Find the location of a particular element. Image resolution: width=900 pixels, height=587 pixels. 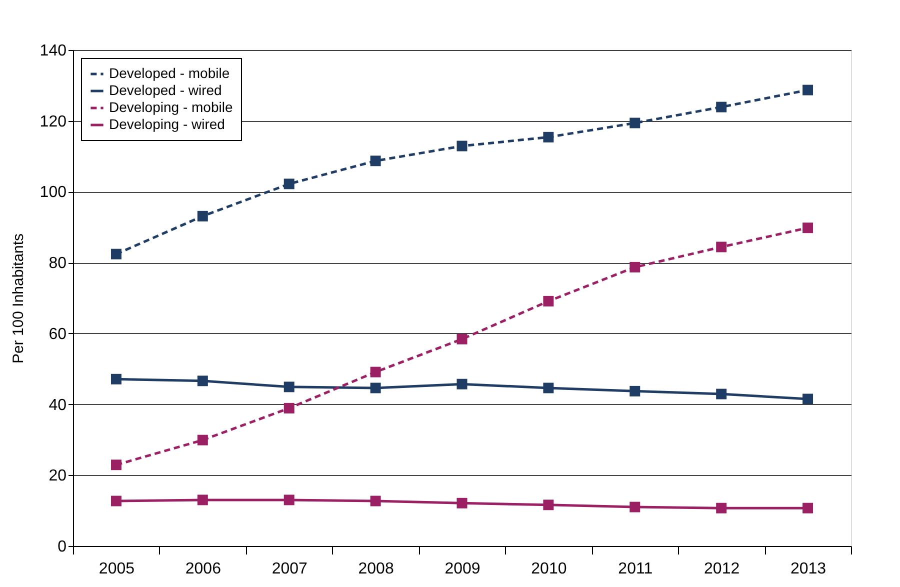

y-tick-label: 140 is located at coordinates (53, 51).